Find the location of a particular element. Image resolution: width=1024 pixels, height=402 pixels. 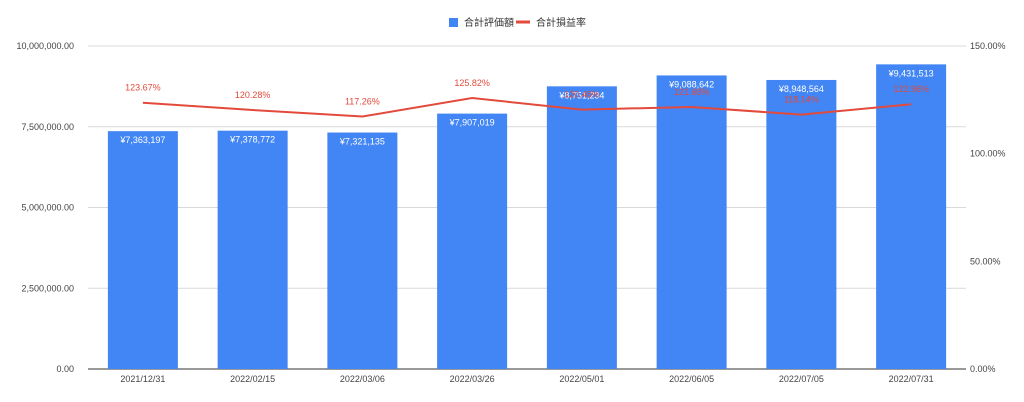

line-value-label: 118.14% is located at coordinates (801, 100).